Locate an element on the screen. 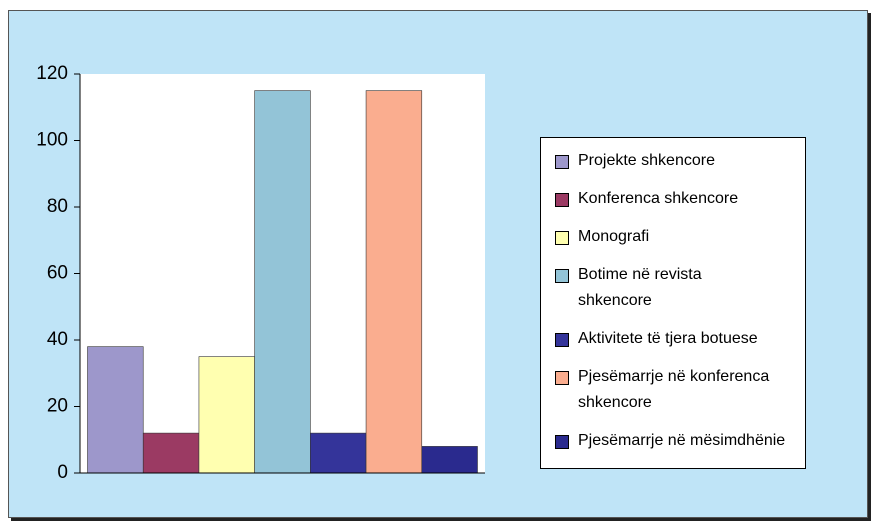 This screenshot has height=531, width=877. legend-label: Projekte shkencore is located at coordinates (646, 160).